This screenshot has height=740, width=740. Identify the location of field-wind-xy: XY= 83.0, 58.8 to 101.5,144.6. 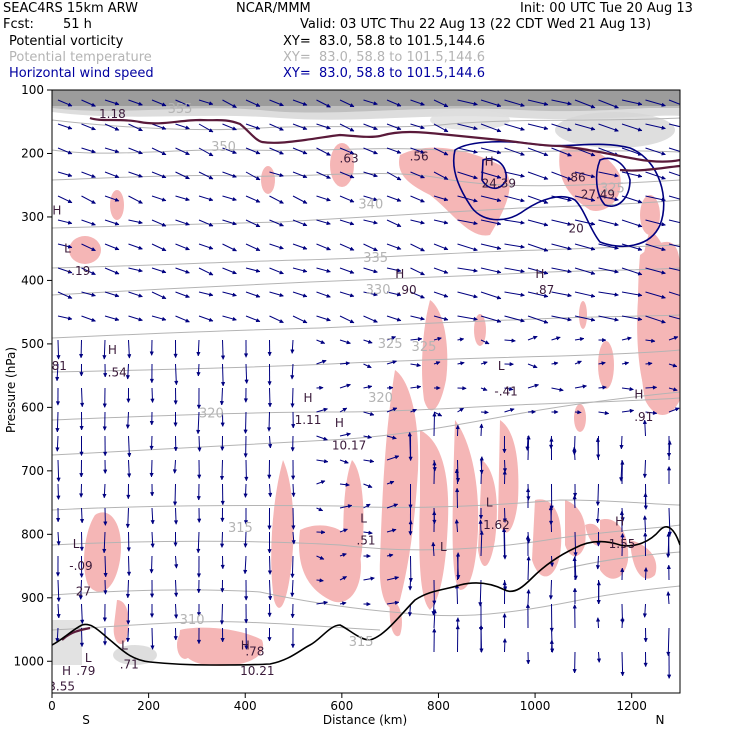
(384, 73).